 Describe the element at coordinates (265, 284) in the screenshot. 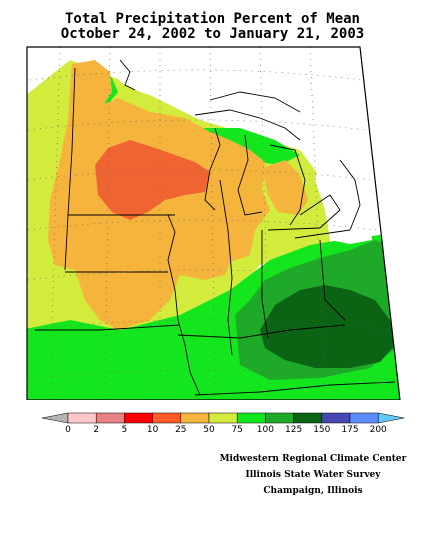

I see `state-line-in-oh` at that location.